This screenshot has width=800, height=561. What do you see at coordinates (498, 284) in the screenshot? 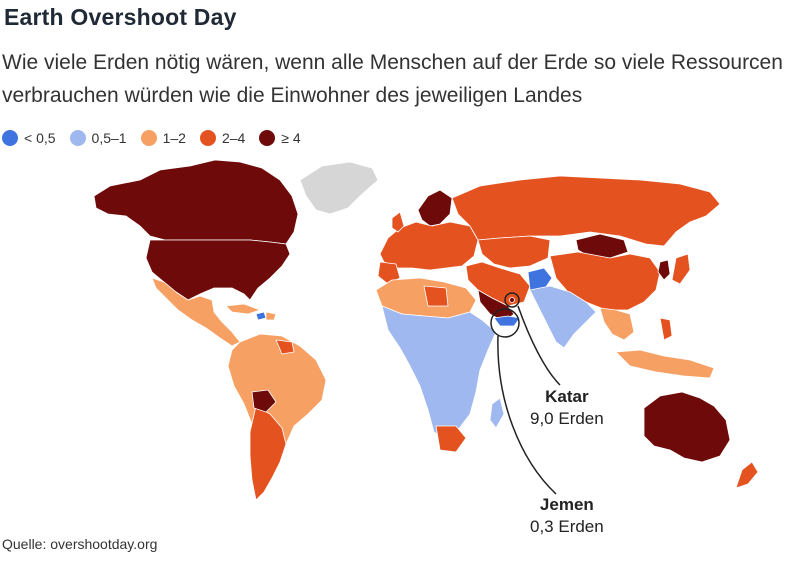
I see `region-middle-east` at bounding box center [498, 284].